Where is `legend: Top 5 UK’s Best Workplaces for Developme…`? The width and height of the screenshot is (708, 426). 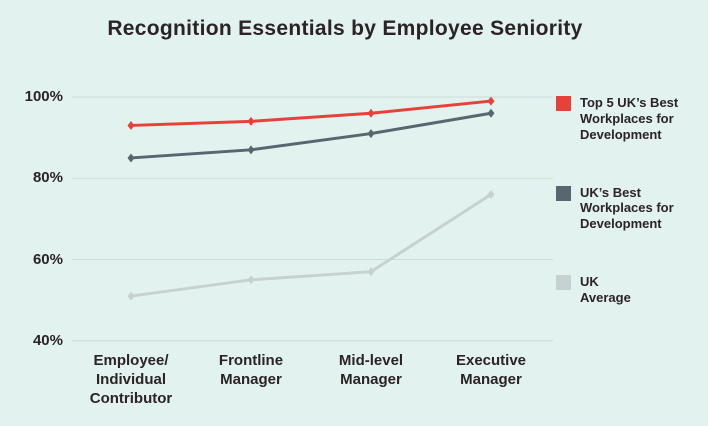 legend: Top 5 UK’s Best Workplaces for Developme… is located at coordinates (617, 200).